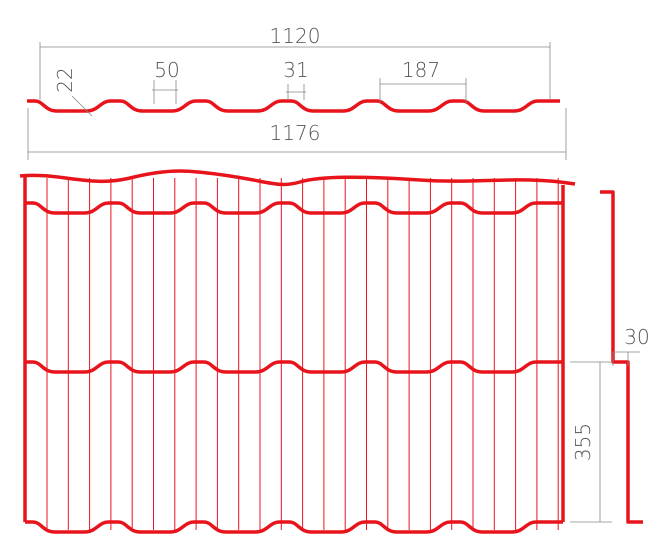 This screenshot has height=555, width=664. What do you see at coordinates (295, 70) in the screenshot?
I see `dim-label: 31` at bounding box center [295, 70].